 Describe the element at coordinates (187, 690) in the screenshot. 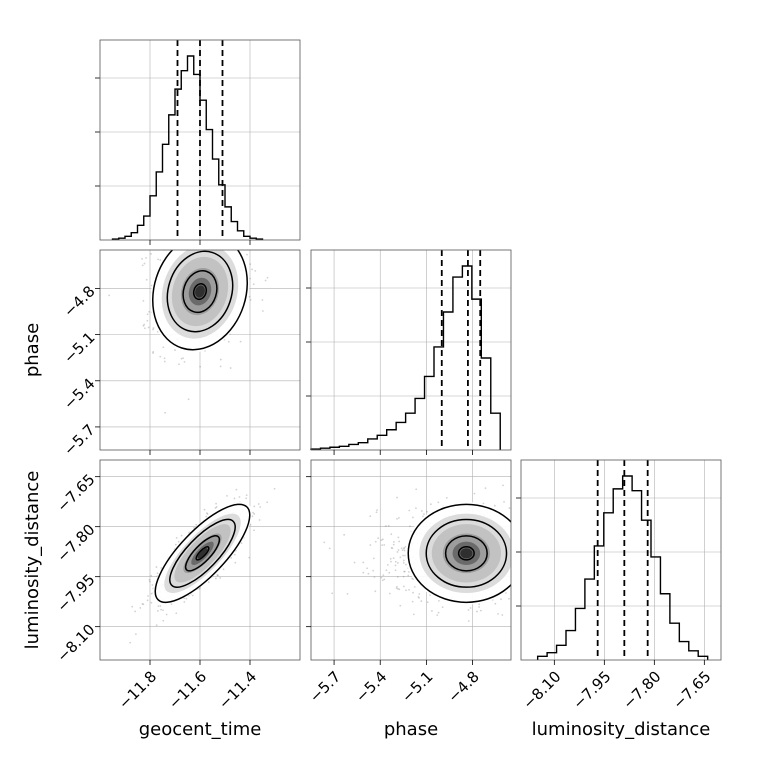

I see `xtick-label-geocent_time: −11.6` at that location.